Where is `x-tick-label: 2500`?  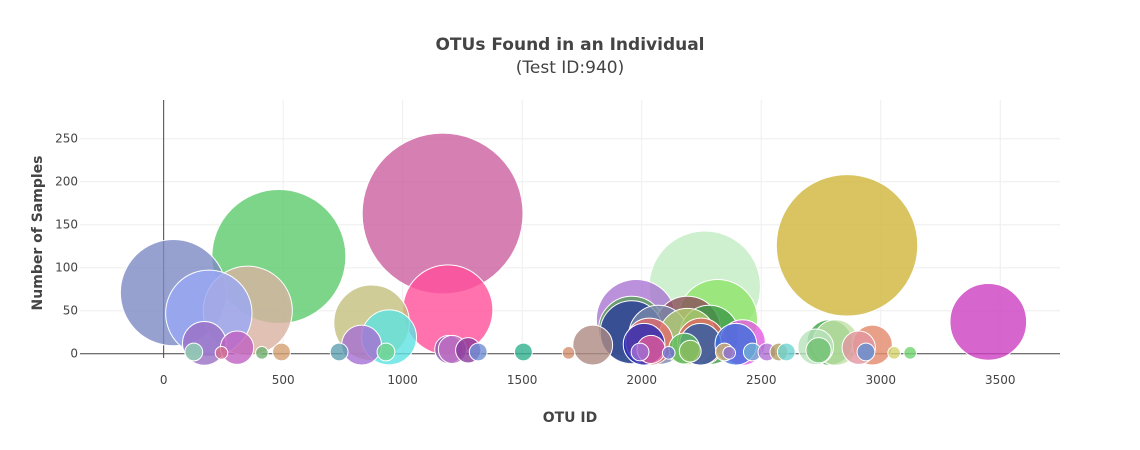
x-tick-label: 2500 is located at coordinates (761, 380).